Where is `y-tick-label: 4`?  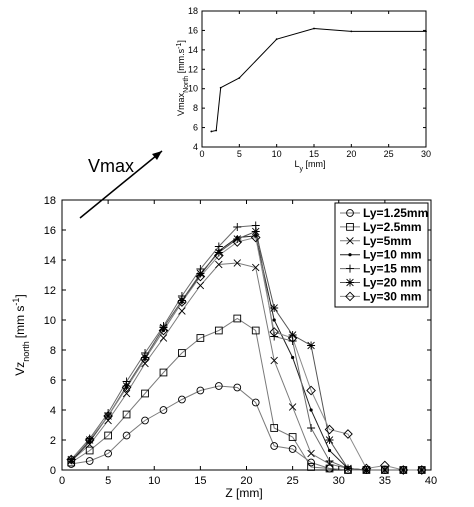 y-tick-label: 4 is located at coordinates (53, 411).